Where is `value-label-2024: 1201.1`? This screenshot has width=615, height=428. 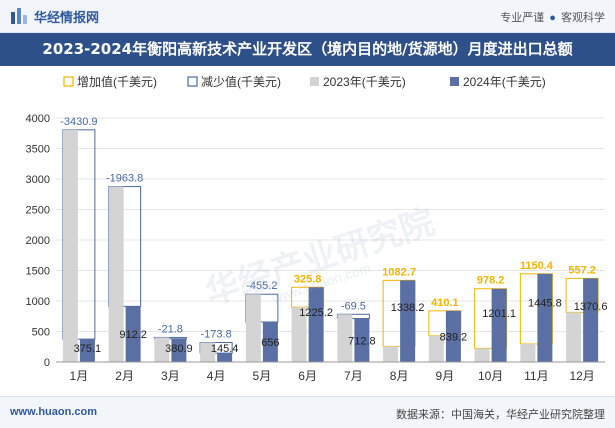 value-label-2024: 1201.1 is located at coordinates (499, 314).